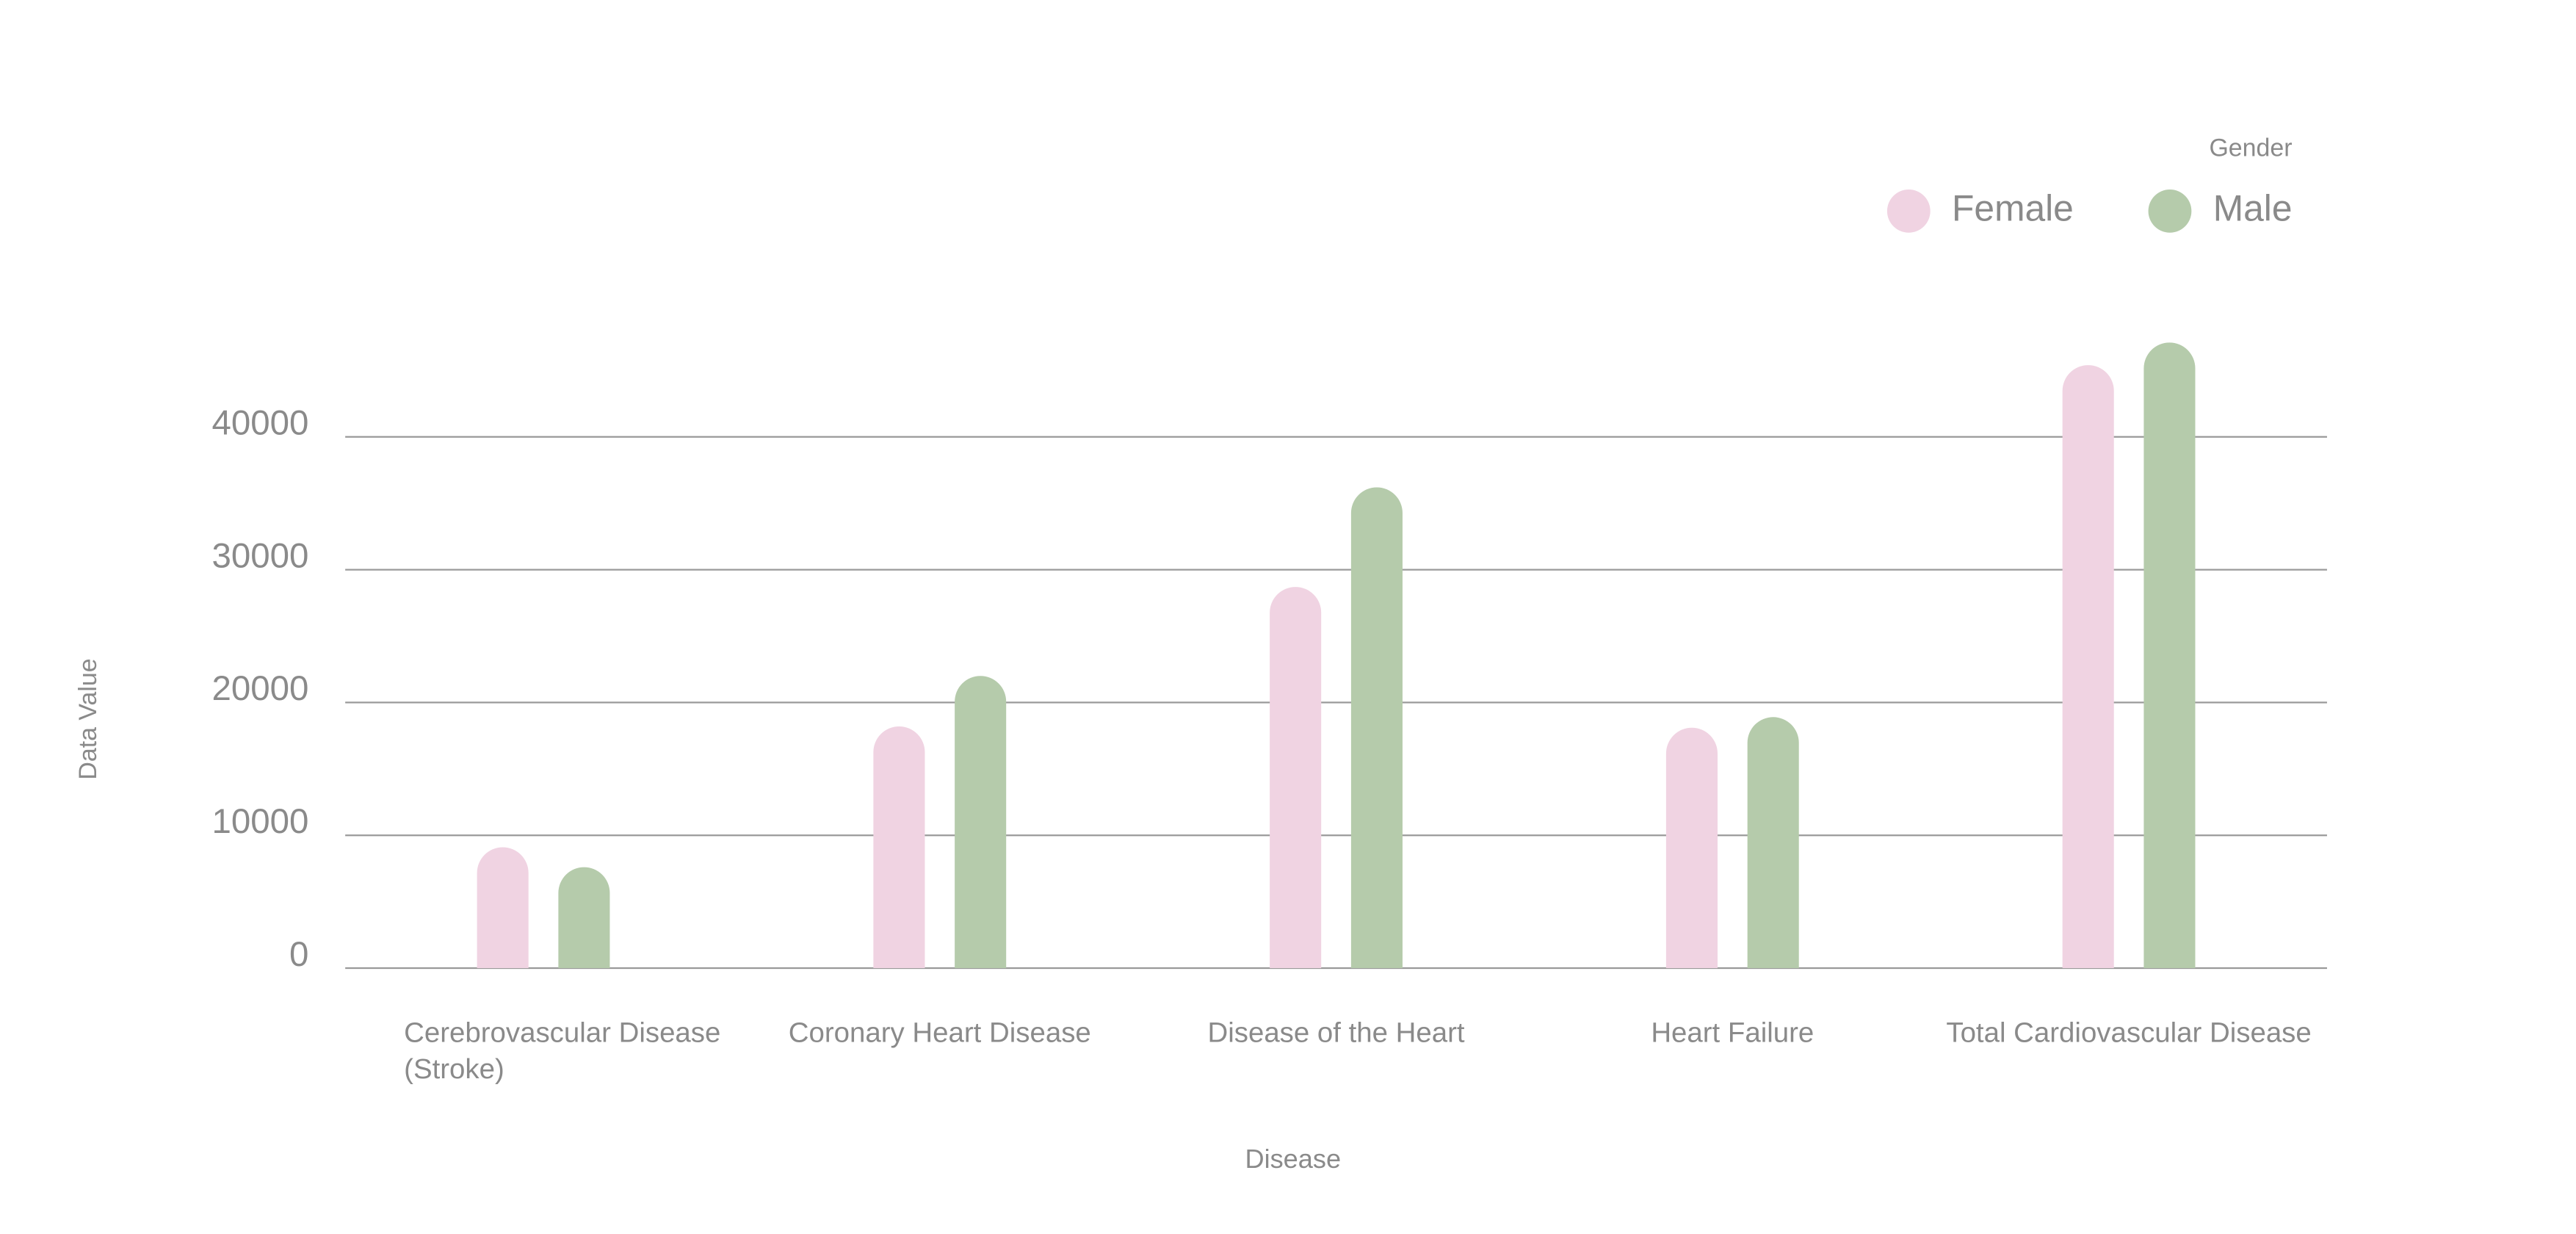 Image resolution: width=2576 pixels, height=1234 pixels. Describe the element at coordinates (1335, 1033) in the screenshot. I see `x-tick-label: Disease of the Heart` at that location.